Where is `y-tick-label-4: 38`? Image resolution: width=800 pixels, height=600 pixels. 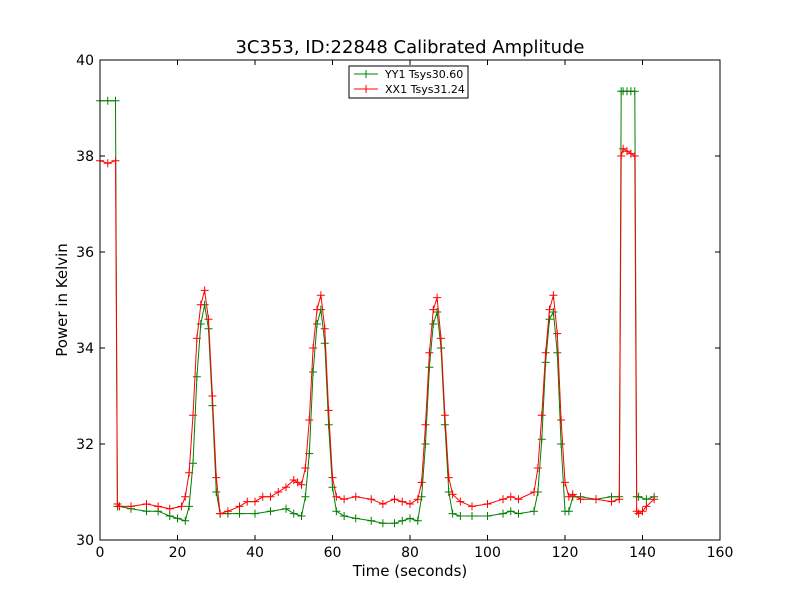
y-tick-label-4: 38 is located at coordinates (85, 157).